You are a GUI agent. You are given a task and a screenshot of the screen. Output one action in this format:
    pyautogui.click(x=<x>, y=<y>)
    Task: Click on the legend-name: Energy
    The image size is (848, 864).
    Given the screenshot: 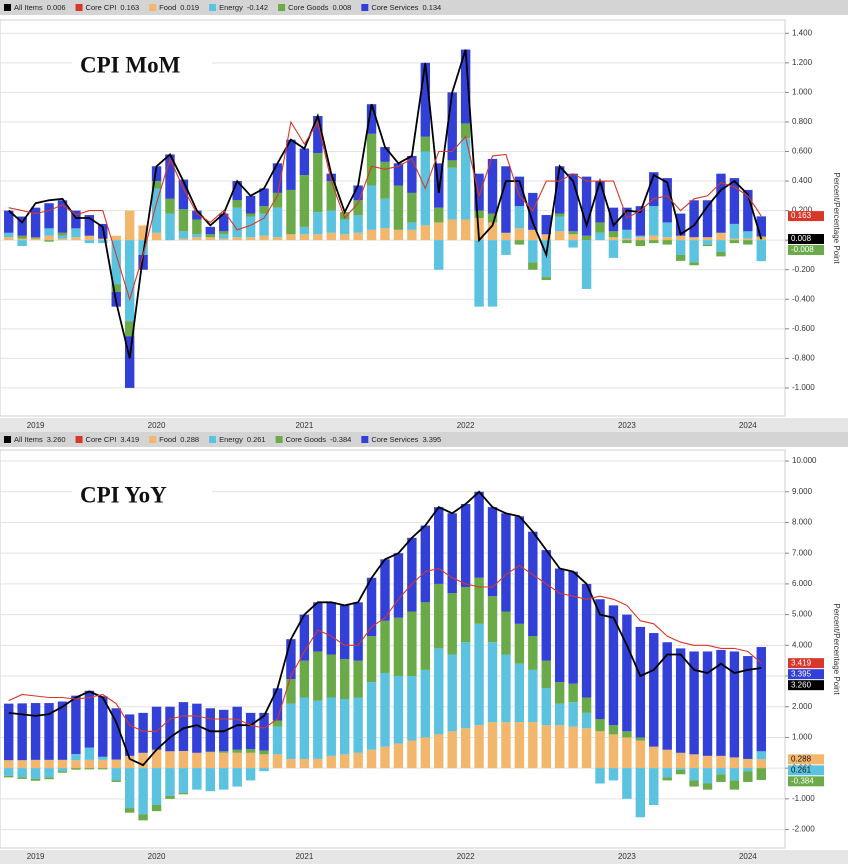 What is the action you would take?
    pyautogui.click(x=231, y=7)
    